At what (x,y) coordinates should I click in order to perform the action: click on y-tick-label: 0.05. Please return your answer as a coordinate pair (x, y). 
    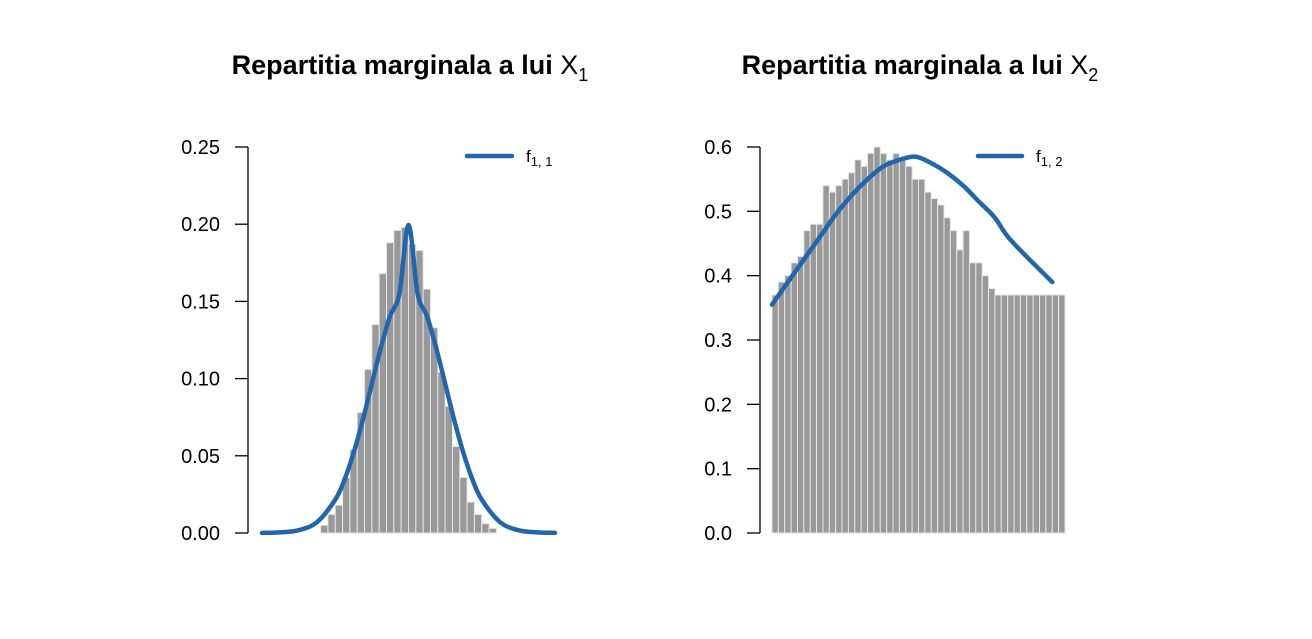
    Looking at the image, I should click on (200, 457).